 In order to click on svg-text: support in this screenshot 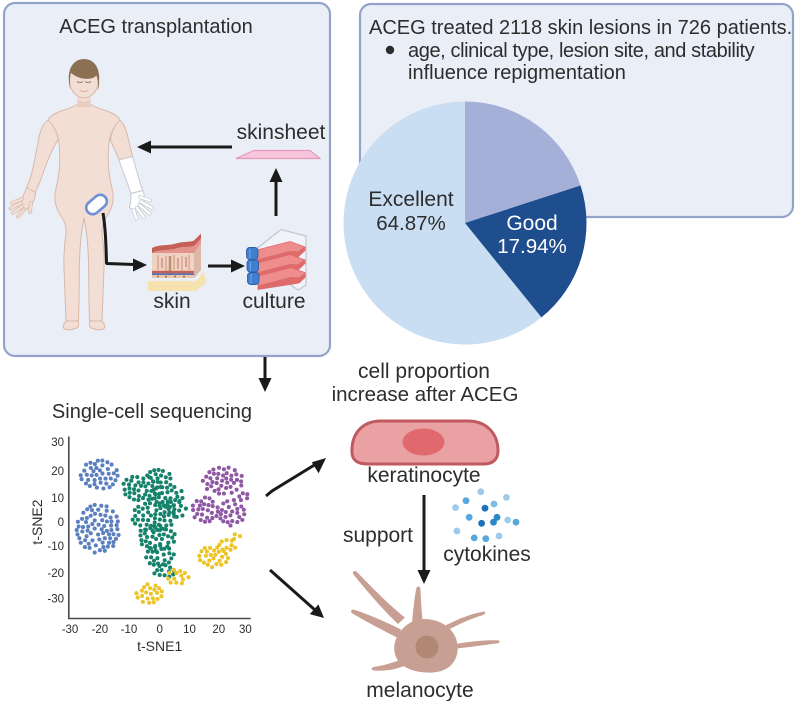, I will do `click(378, 535)`.